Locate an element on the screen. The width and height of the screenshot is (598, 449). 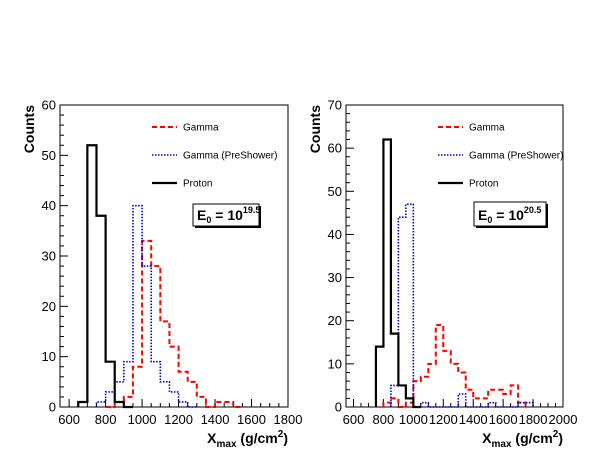
energy-label: E0 = 1019.5 is located at coordinates (228, 215).